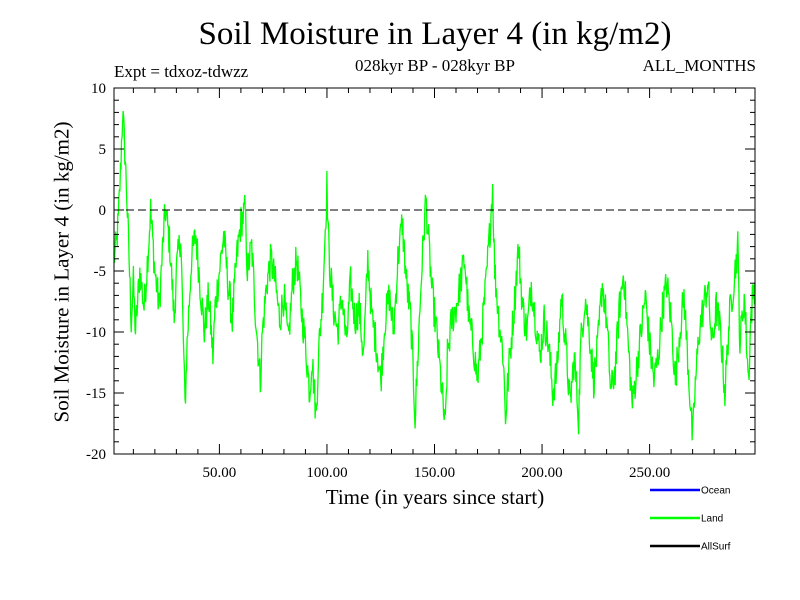 The width and height of the screenshot is (800, 600). I want to click on months-label: ALL_MONTHS, so click(699, 65).